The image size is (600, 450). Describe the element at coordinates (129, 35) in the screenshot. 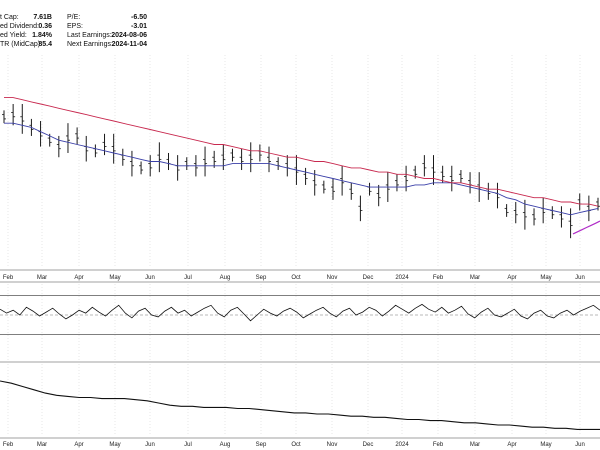

I see `info-value: 2024-08-06` at that location.